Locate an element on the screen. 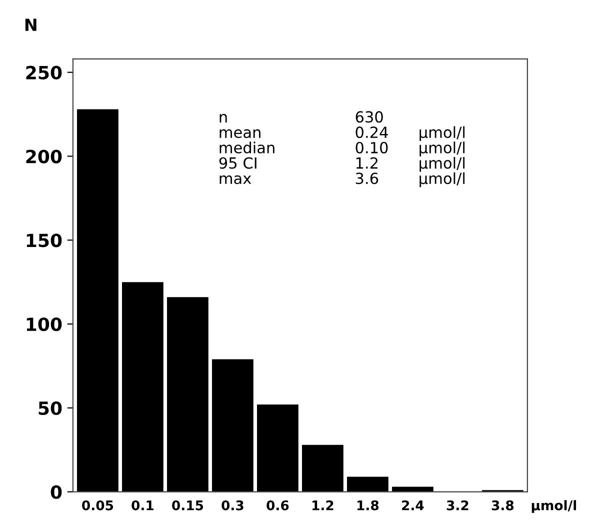 The width and height of the screenshot is (598, 526). y-tick-label: 200 is located at coordinates (44, 157).